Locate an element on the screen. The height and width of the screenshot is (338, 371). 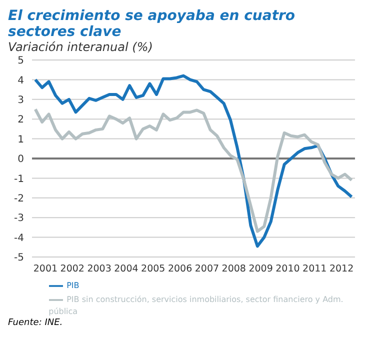
x-tick-label: 2004 is located at coordinates (126, 269).